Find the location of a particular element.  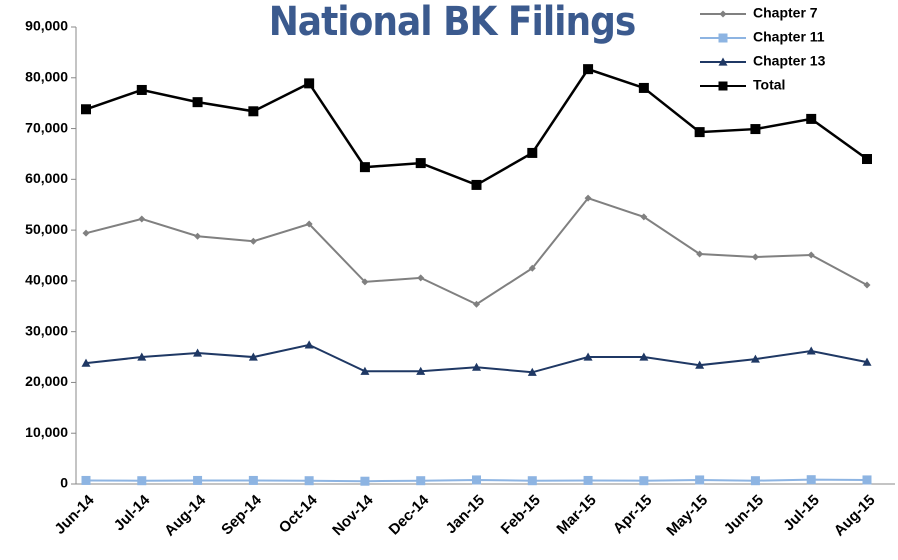

y-tick-label: 40,000 is located at coordinates (46, 280).